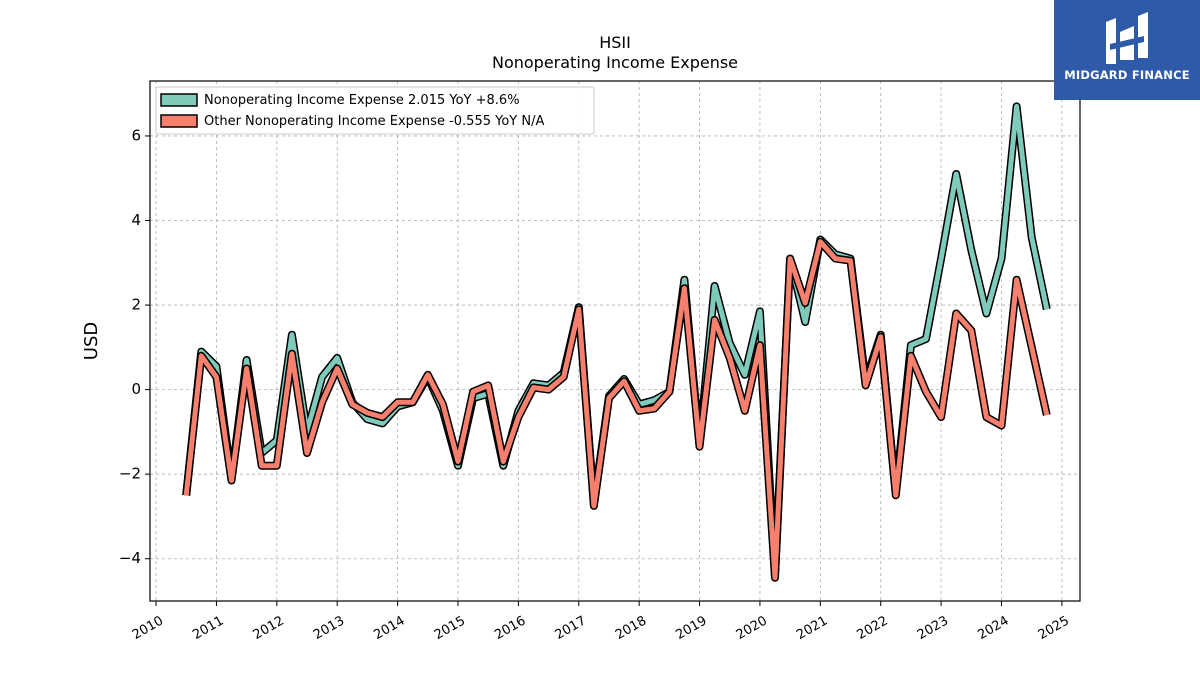 Image resolution: width=1200 pixels, height=675 pixels. I want to click on x-tick-label-11: 2021, so click(812, 628).